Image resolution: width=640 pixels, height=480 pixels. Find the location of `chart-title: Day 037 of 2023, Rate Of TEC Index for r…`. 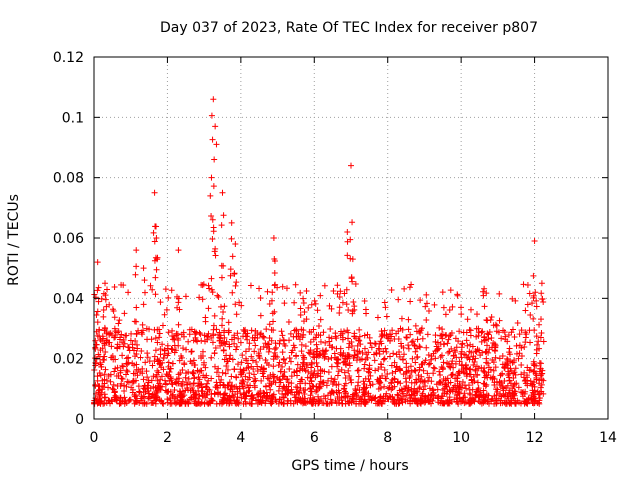

chart-title: Day 037 of 2023, Rate Of TEC Index for r… is located at coordinates (349, 28).